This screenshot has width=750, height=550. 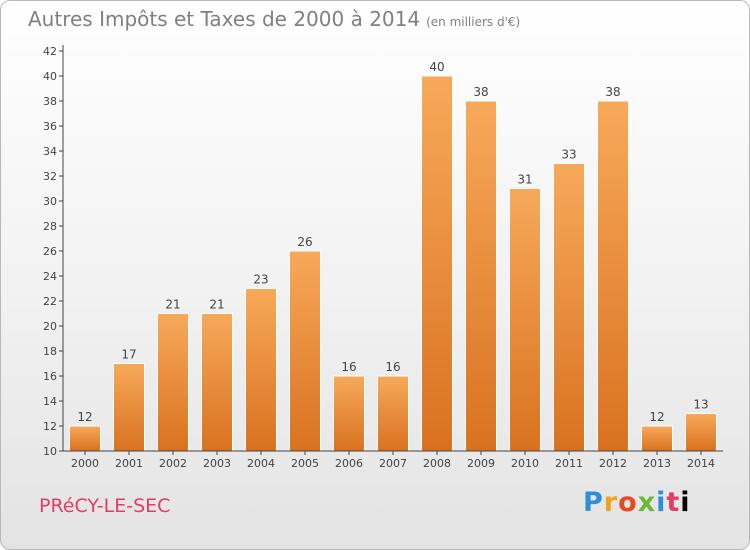 I want to click on data-label: 17, so click(x=128, y=355).